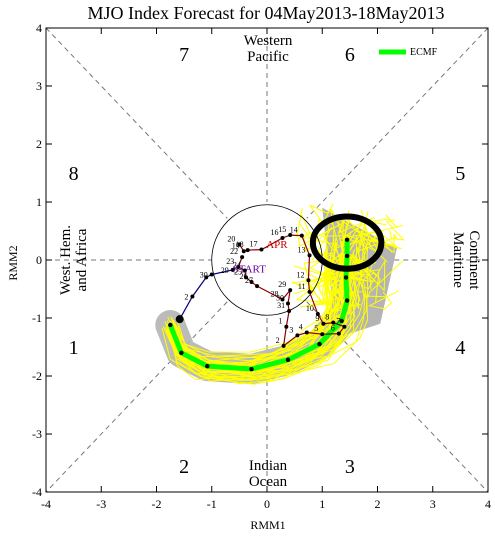 Image resolution: width=495 pixels, height=547 pixels. Describe the element at coordinates (268, 482) in the screenshot. I see `region-bottom-line2: Ocean` at that location.